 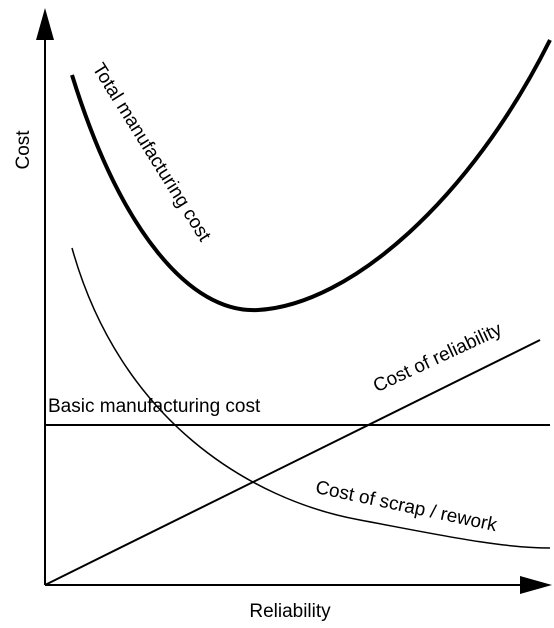 I want to click on y-axis-label: Cost, so click(x=23, y=150).